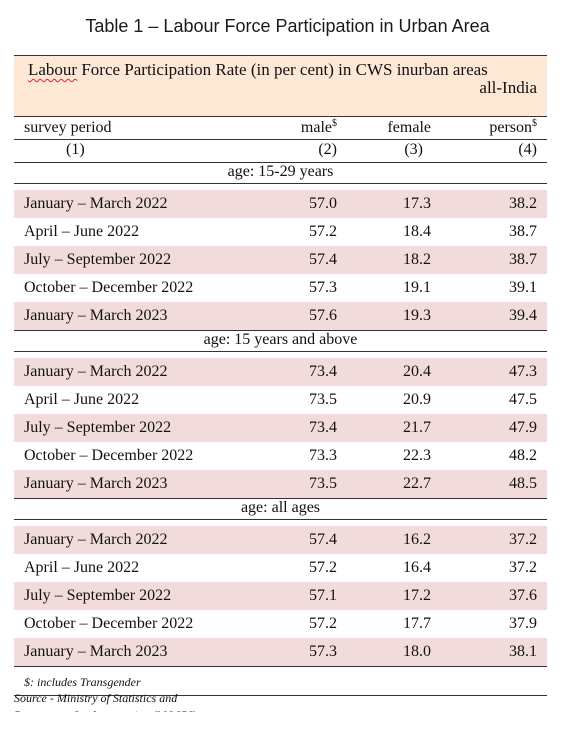 This screenshot has height=729, width=575. Describe the element at coordinates (523, 399) in the screenshot. I see `cell-person: 47.5` at that location.